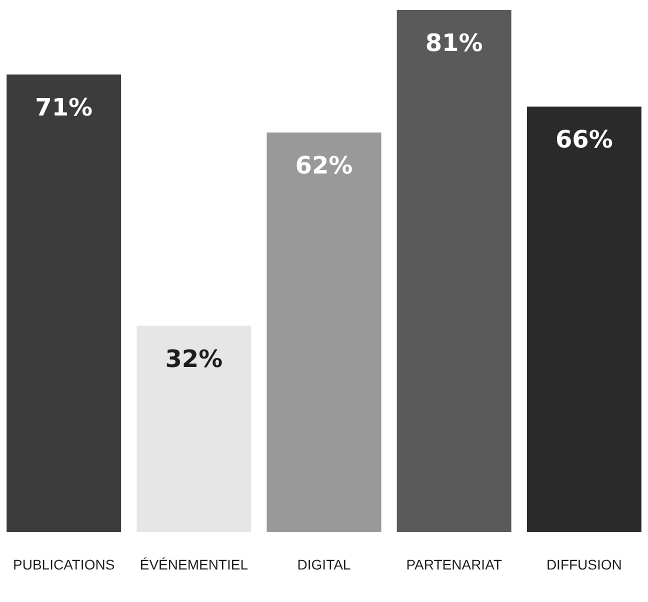 This screenshot has width=648, height=602. I want to click on data-label: 32%, so click(194, 358).